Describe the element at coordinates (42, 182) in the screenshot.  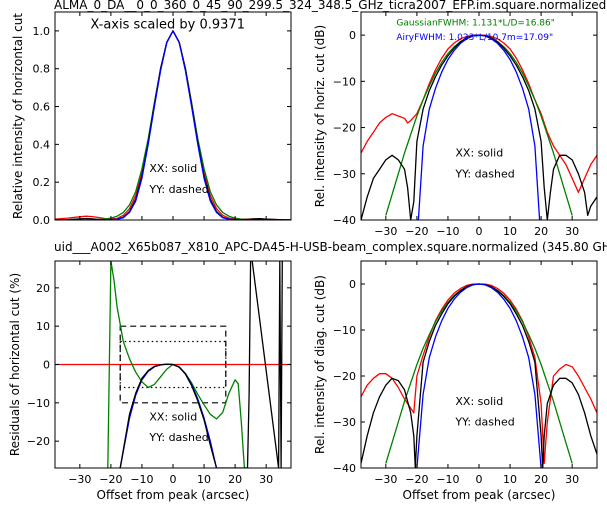
I see `y-tick-label: 0.2` at that location.